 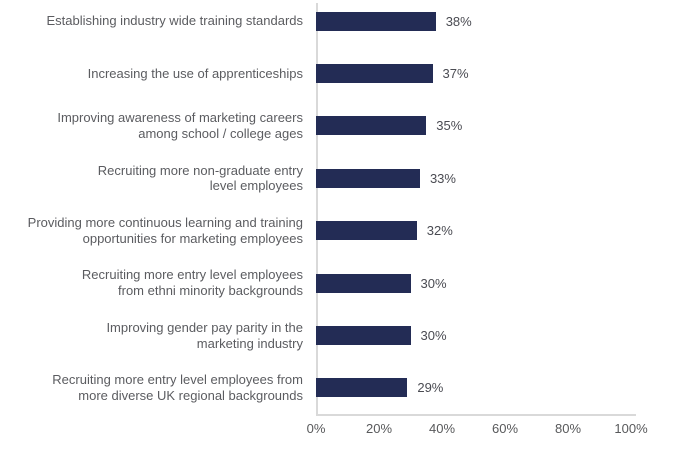 What do you see at coordinates (502, 388) in the screenshot?
I see `bar-zone: 29%` at bounding box center [502, 388].